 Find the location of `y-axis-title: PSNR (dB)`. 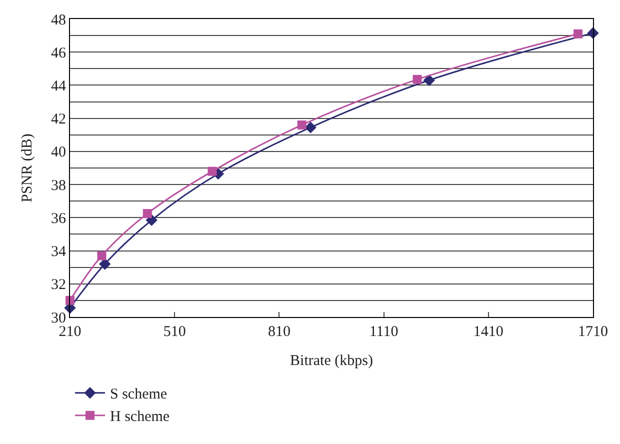

y-axis-title: PSNR (dB) is located at coordinates (27, 168).